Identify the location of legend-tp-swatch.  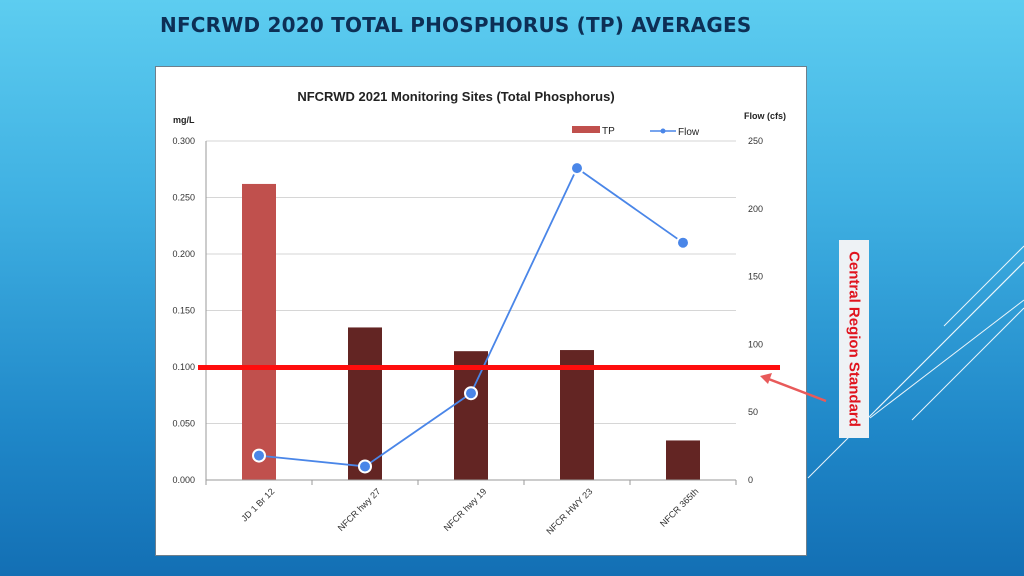
(586, 129).